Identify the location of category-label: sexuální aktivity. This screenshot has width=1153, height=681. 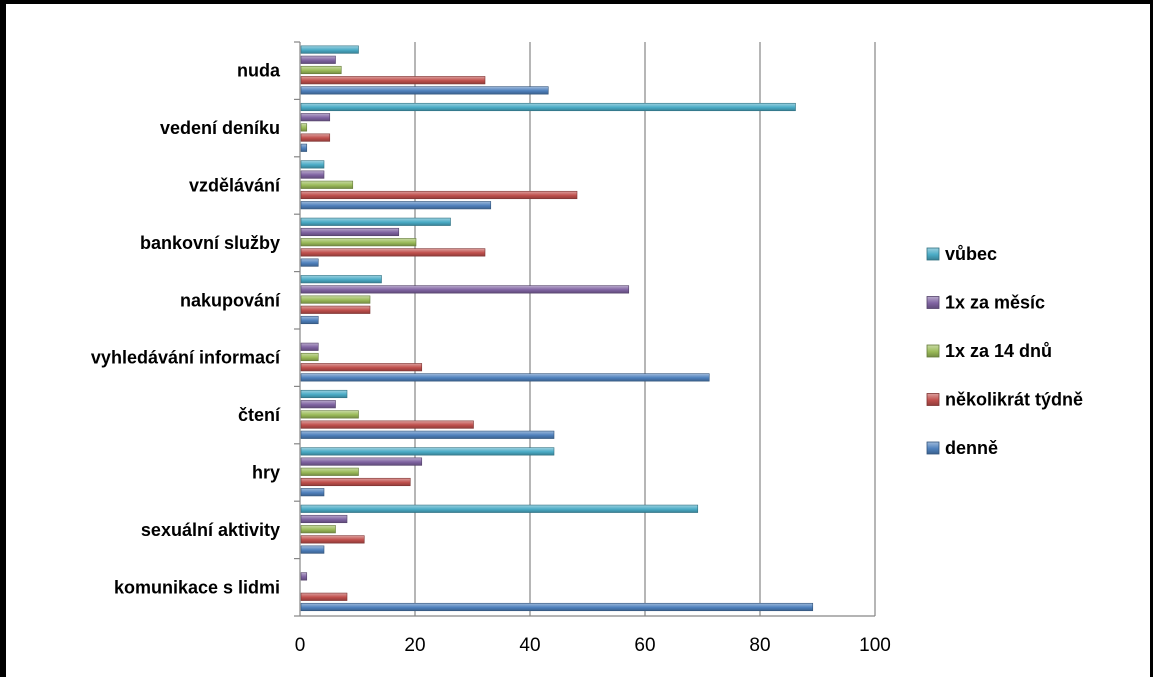
(210, 530).